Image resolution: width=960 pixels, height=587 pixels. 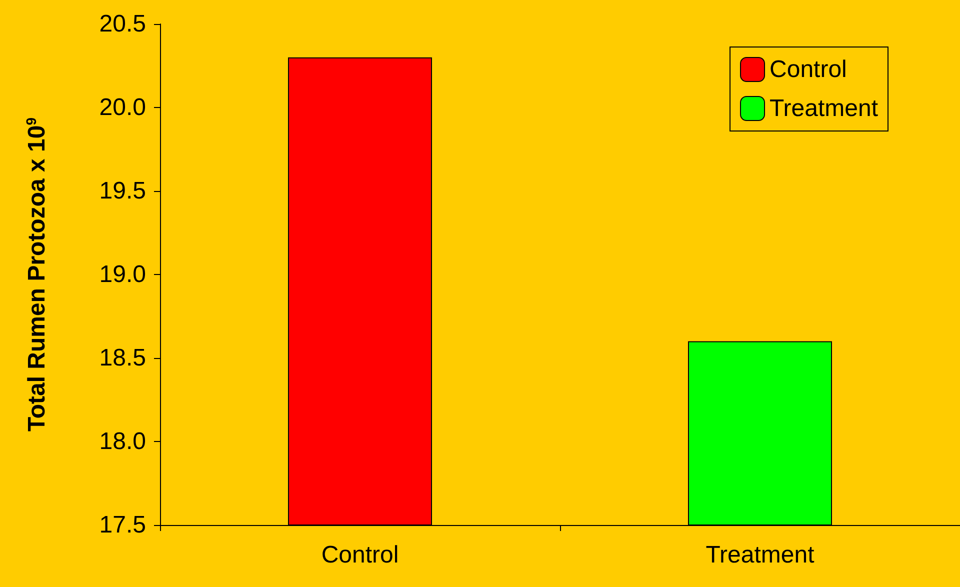 I want to click on y-tick-label: 18.0, so click(x=122, y=441).